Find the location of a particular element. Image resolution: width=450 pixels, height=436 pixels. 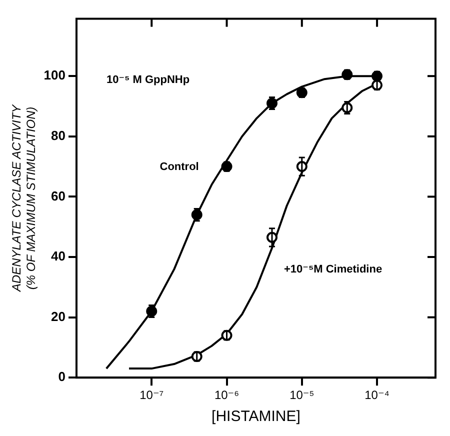

y-axis-title: ADENYLATE CYCLASE ACTIVITY (% OF MAXIMUM STIMULATION) is located at coordinates (24, 198).